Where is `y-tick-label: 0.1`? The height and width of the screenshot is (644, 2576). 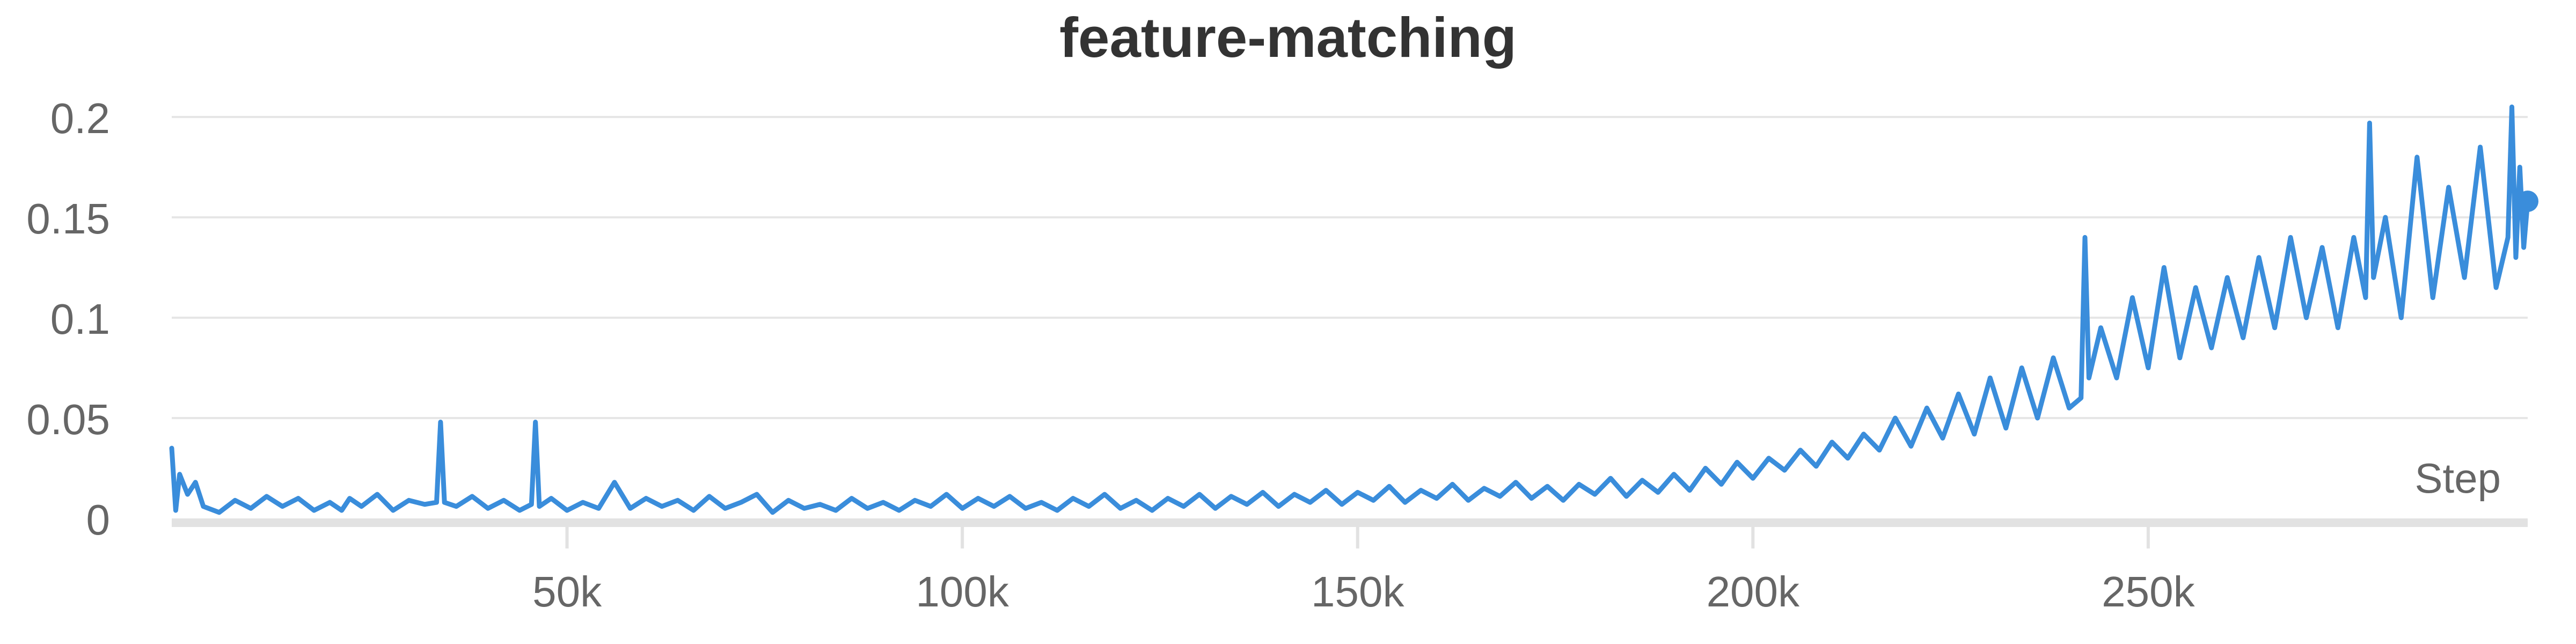
y-tick-label: 0.1 is located at coordinates (80, 319).